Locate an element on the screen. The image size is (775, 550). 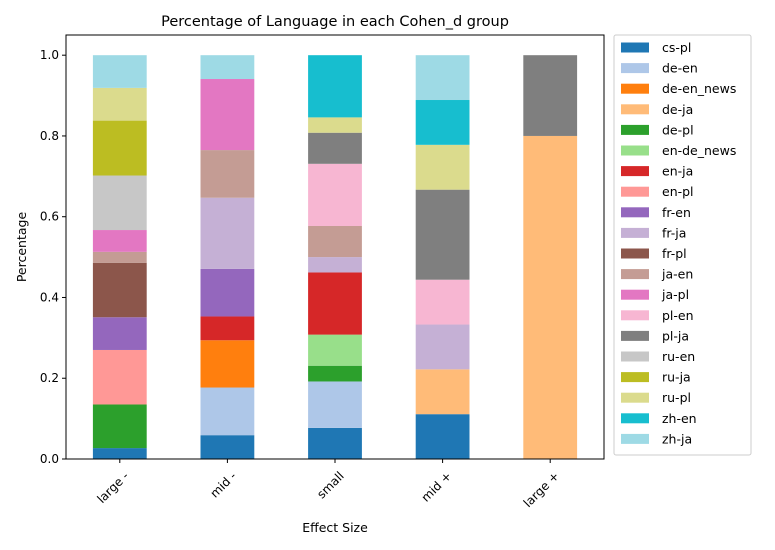
legend-swatch-fr-pl is located at coordinates (635, 253).